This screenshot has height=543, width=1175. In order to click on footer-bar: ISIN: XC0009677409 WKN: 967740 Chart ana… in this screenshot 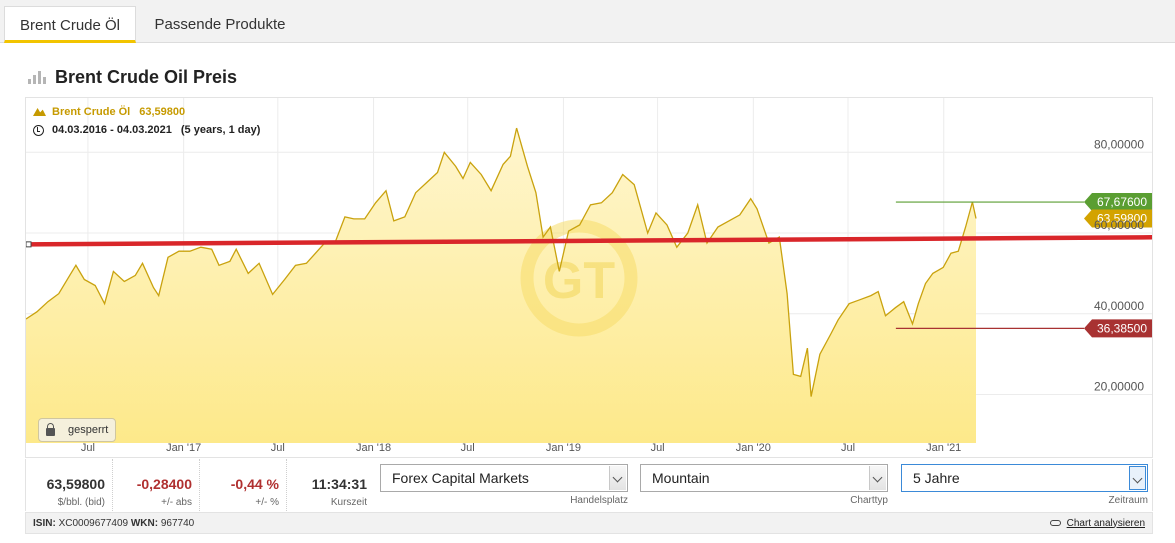, I will do `click(589, 523)`.